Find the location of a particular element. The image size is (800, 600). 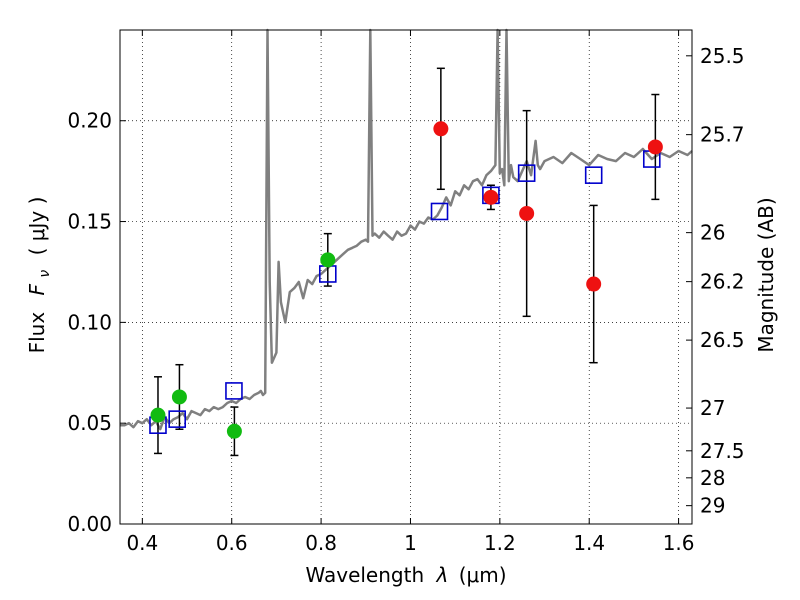

y2-tick-label: 26 is located at coordinates (712, 233).